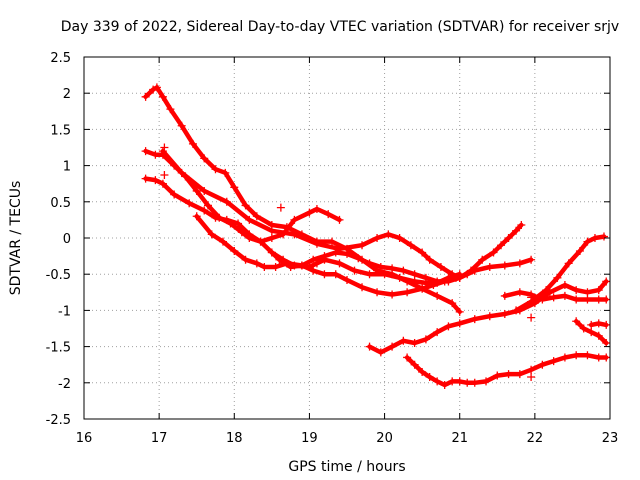  I want to click on x-tick-labels: 16 17 18 19 20 21 22 23, so click(347, 438).